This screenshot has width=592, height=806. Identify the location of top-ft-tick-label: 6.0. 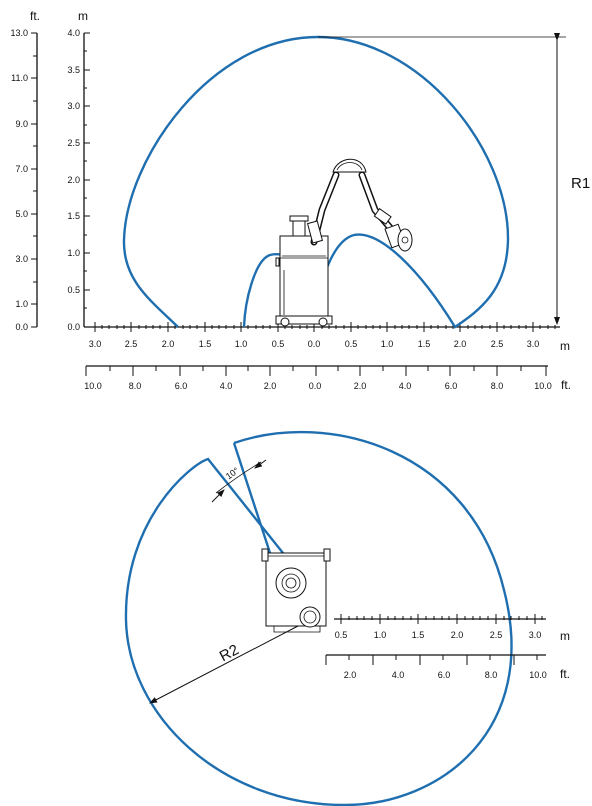
(444, 675).